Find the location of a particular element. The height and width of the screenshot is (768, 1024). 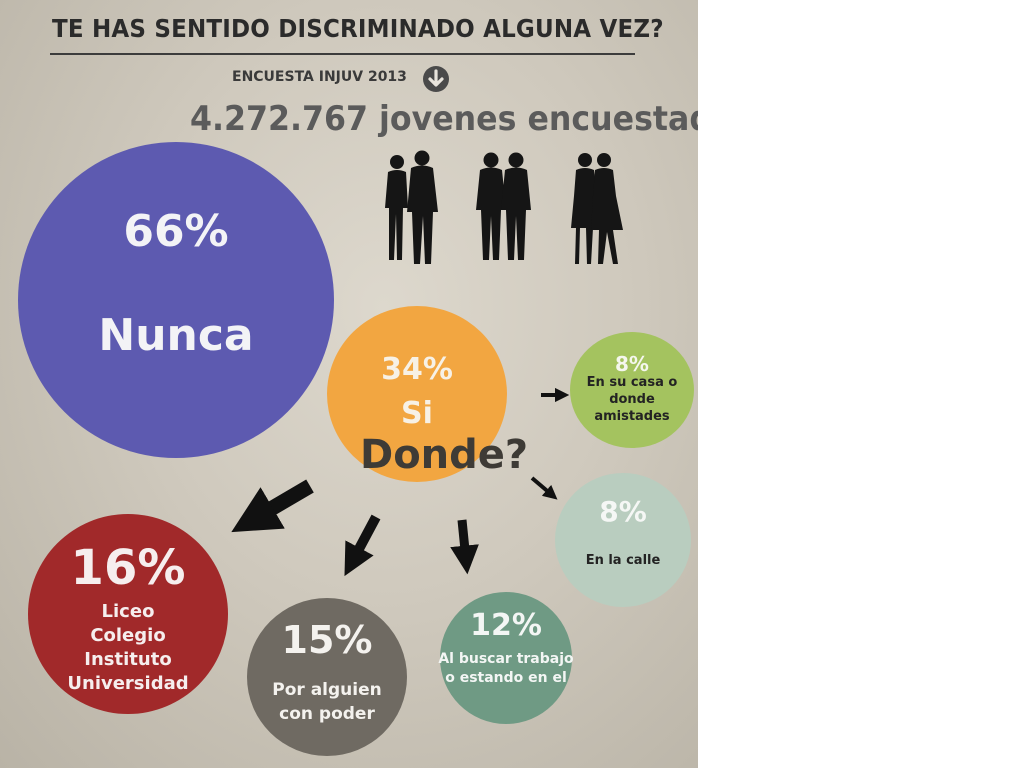

casa-label-line2: donde amistades is located at coordinates (632, 408).